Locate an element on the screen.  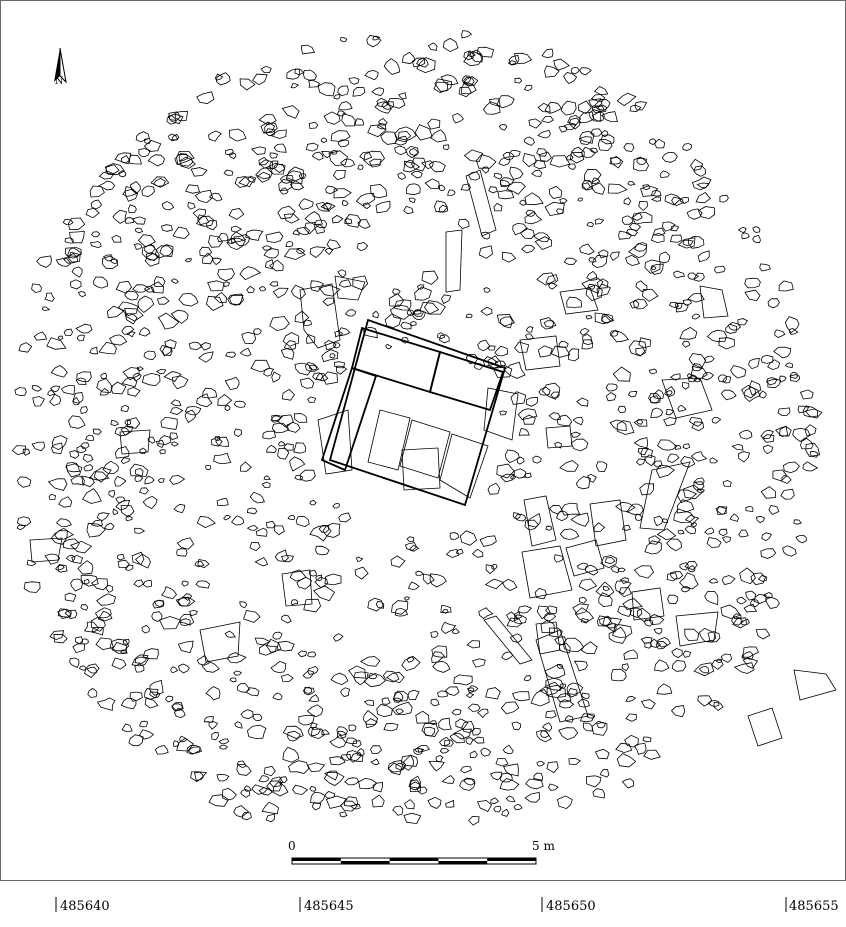
scale-segment is located at coordinates (414, 859).